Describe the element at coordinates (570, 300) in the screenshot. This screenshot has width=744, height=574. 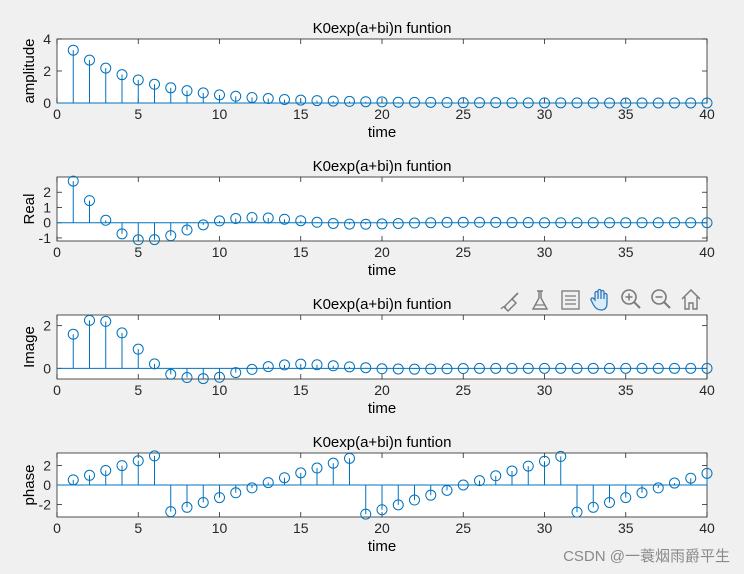
I see `legend-icon` at that location.